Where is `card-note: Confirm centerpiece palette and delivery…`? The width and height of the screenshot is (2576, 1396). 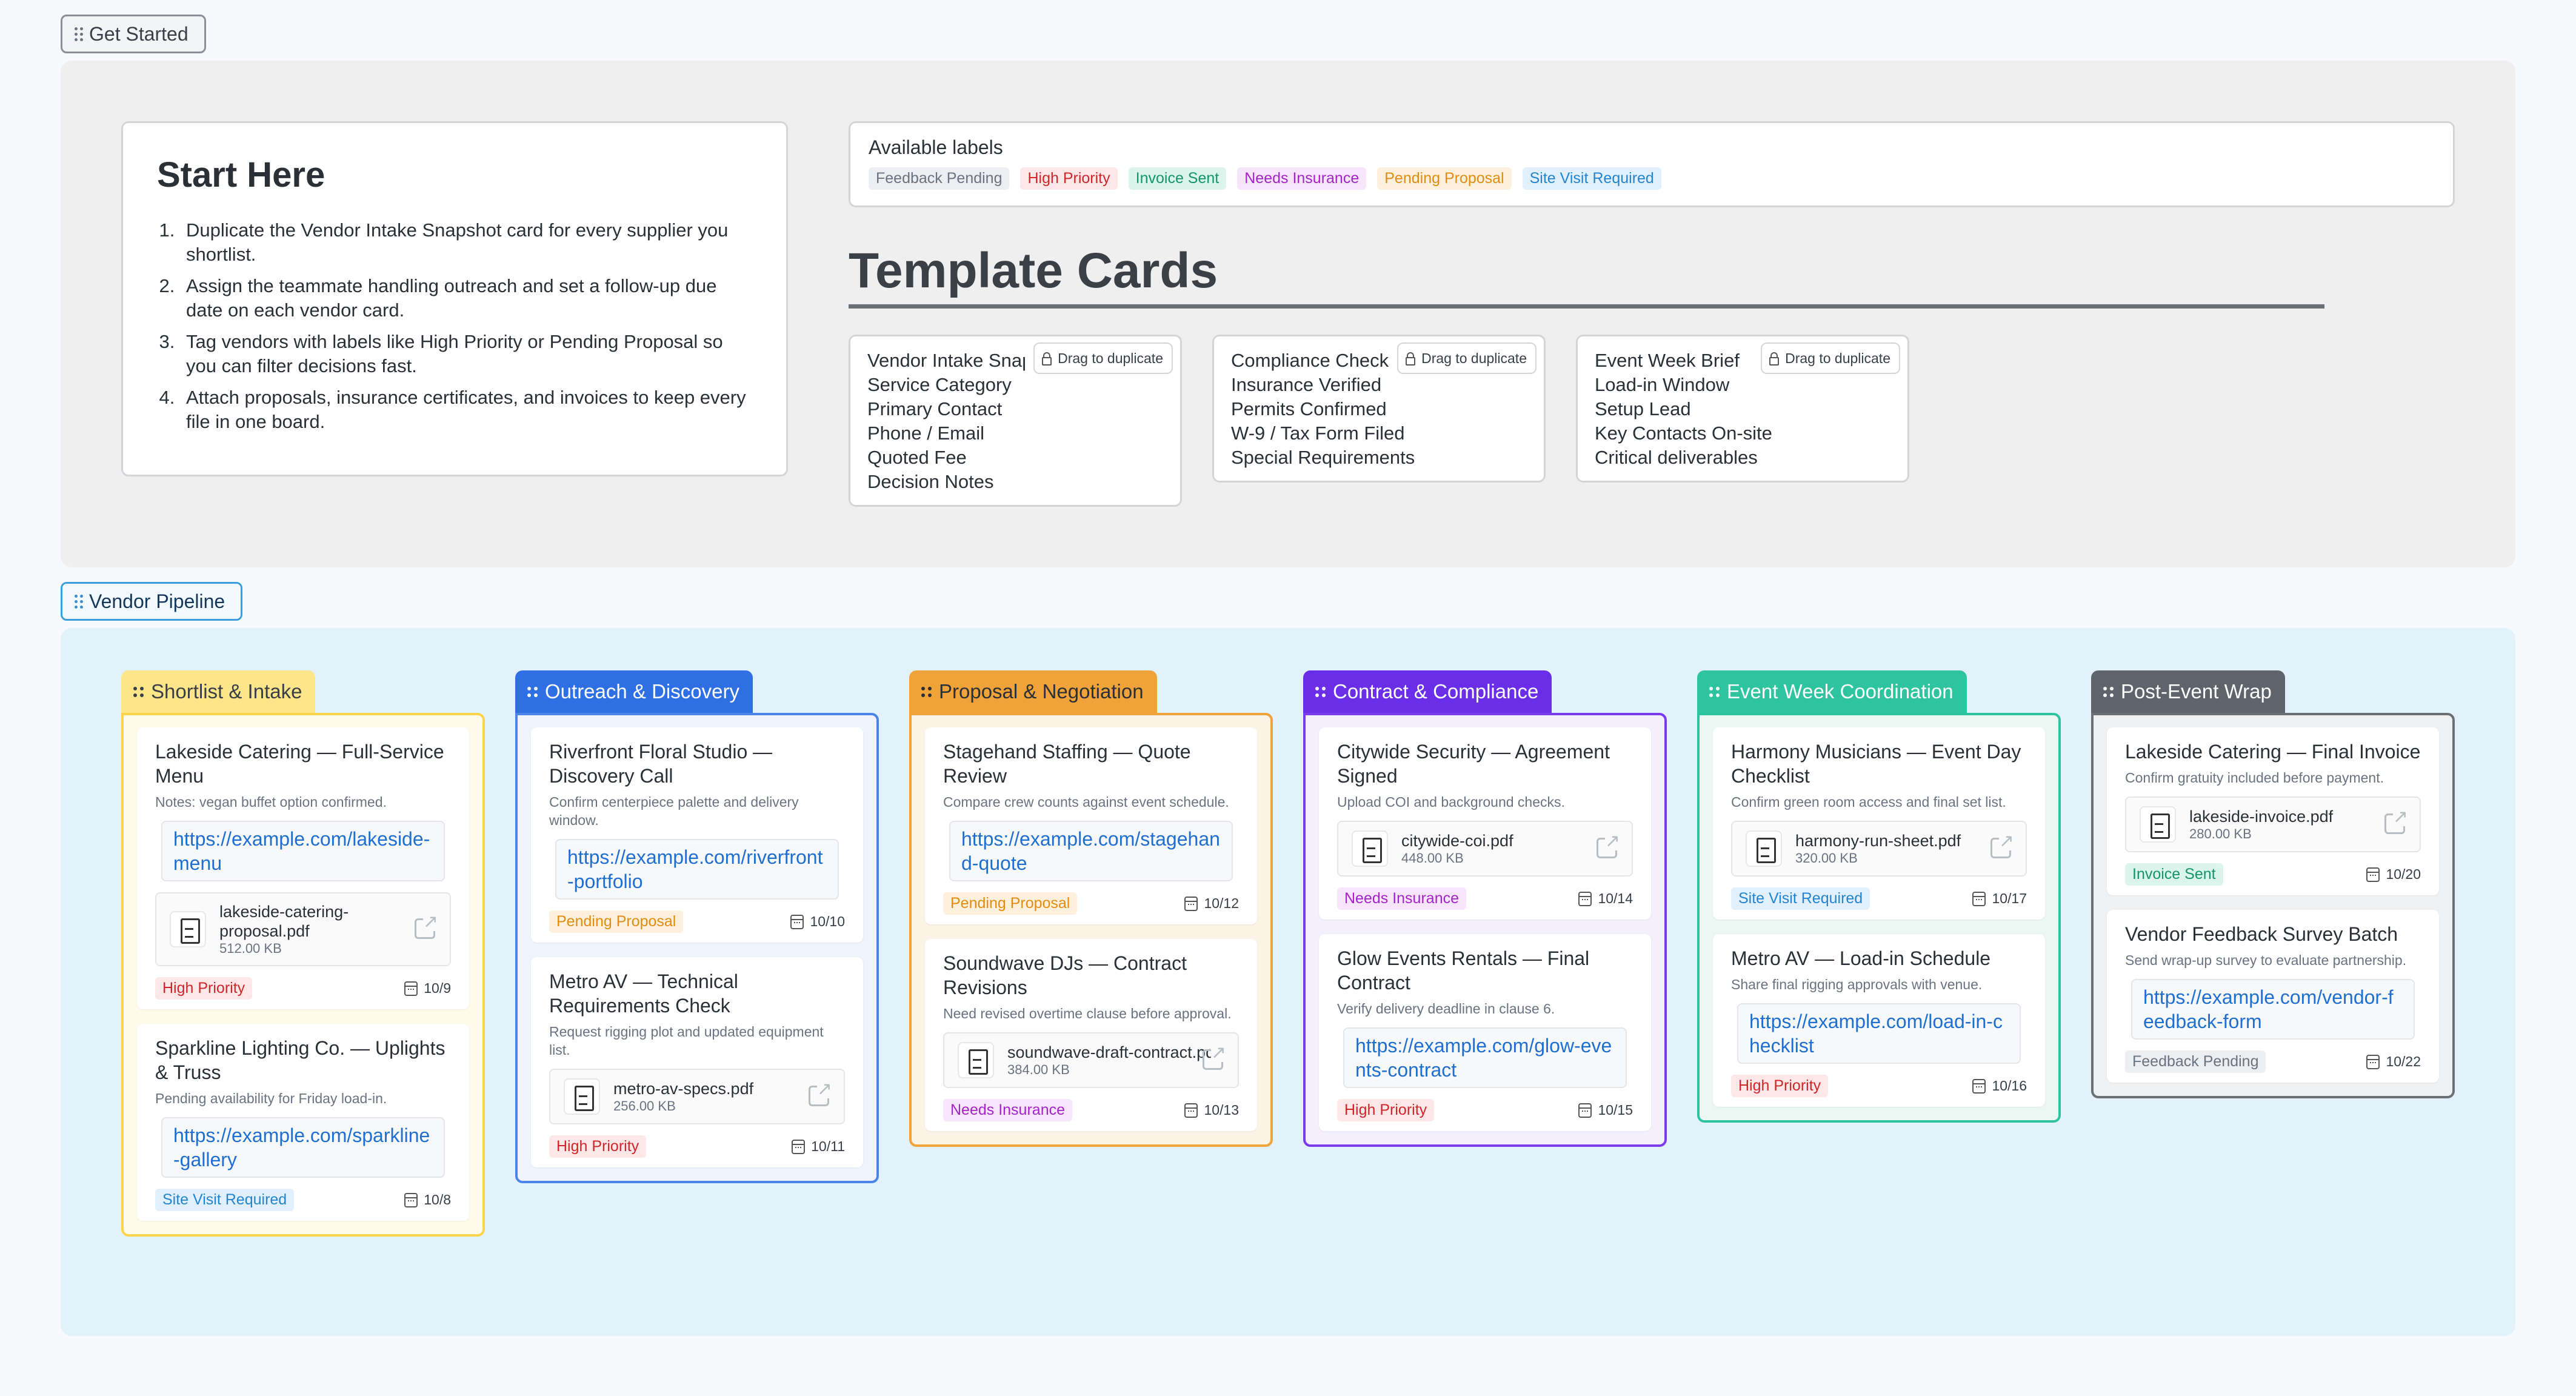
card-note: Confirm centerpiece palette and delivery… is located at coordinates (674, 811).